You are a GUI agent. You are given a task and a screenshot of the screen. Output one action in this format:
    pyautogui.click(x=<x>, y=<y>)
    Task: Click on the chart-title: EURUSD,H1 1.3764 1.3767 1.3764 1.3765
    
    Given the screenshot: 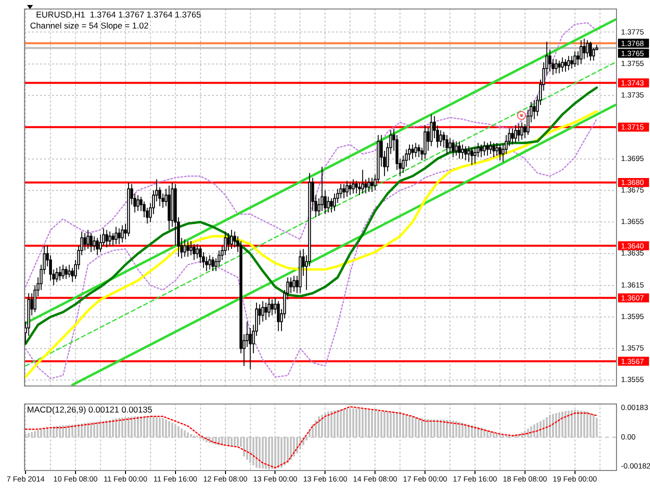 What is the action you would take?
    pyautogui.click(x=119, y=15)
    